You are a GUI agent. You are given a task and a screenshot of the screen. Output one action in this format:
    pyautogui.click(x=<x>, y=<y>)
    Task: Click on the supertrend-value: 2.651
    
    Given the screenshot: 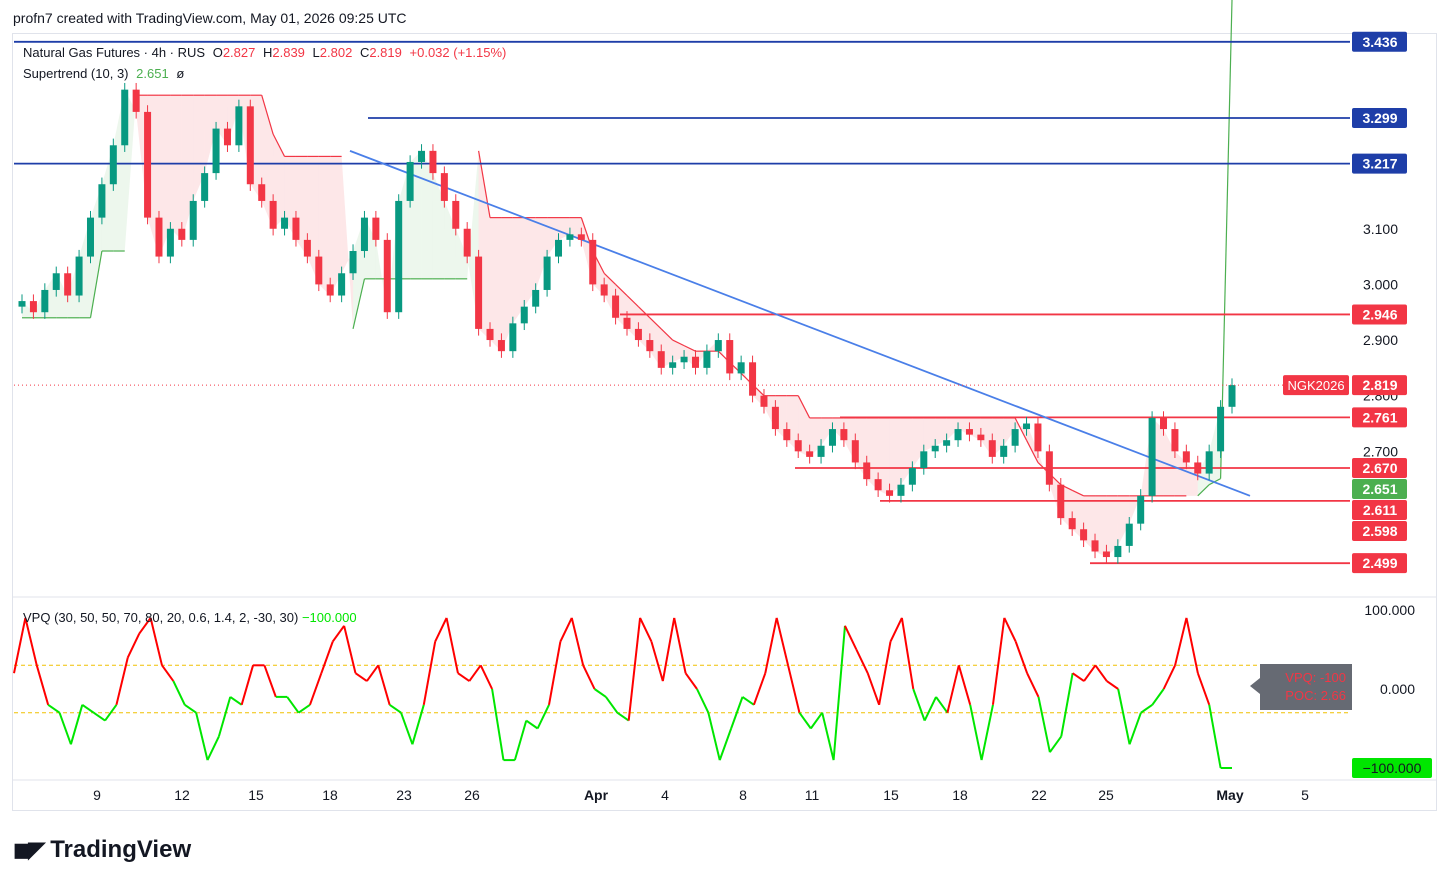 What is the action you would take?
    pyautogui.click(x=152, y=73)
    